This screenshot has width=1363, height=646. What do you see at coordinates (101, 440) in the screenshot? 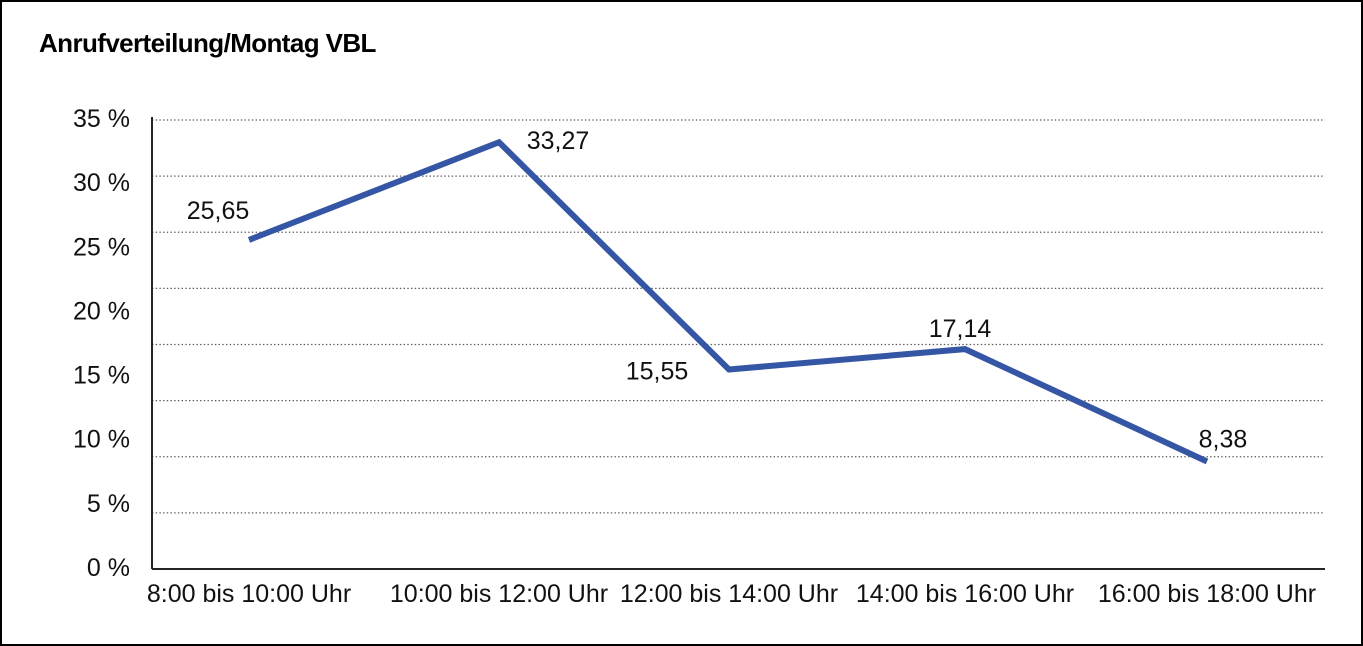
I see `y-tick-label: 10 %` at bounding box center [101, 440].